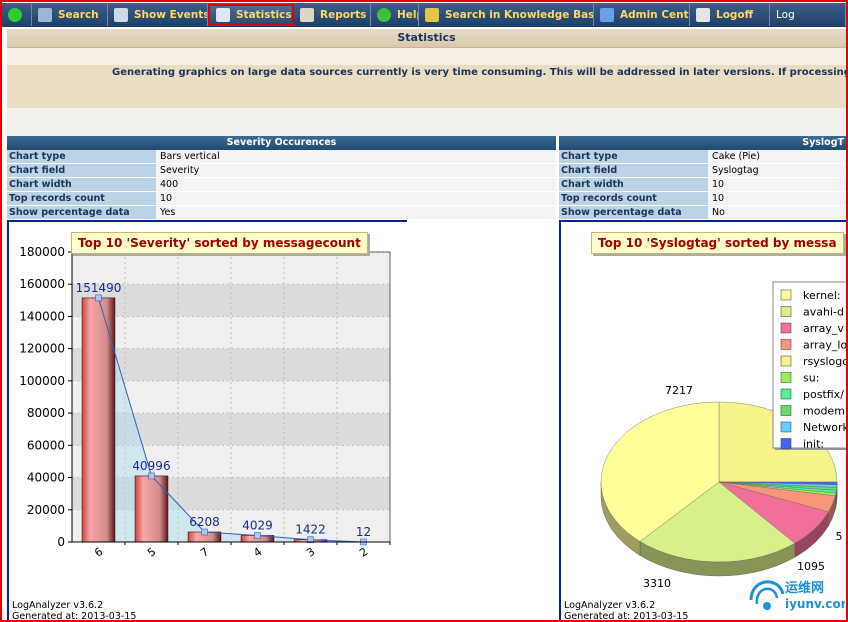 The height and width of the screenshot is (622, 848). I want to click on config-row: Chart type Cake (Pie), so click(702, 157).